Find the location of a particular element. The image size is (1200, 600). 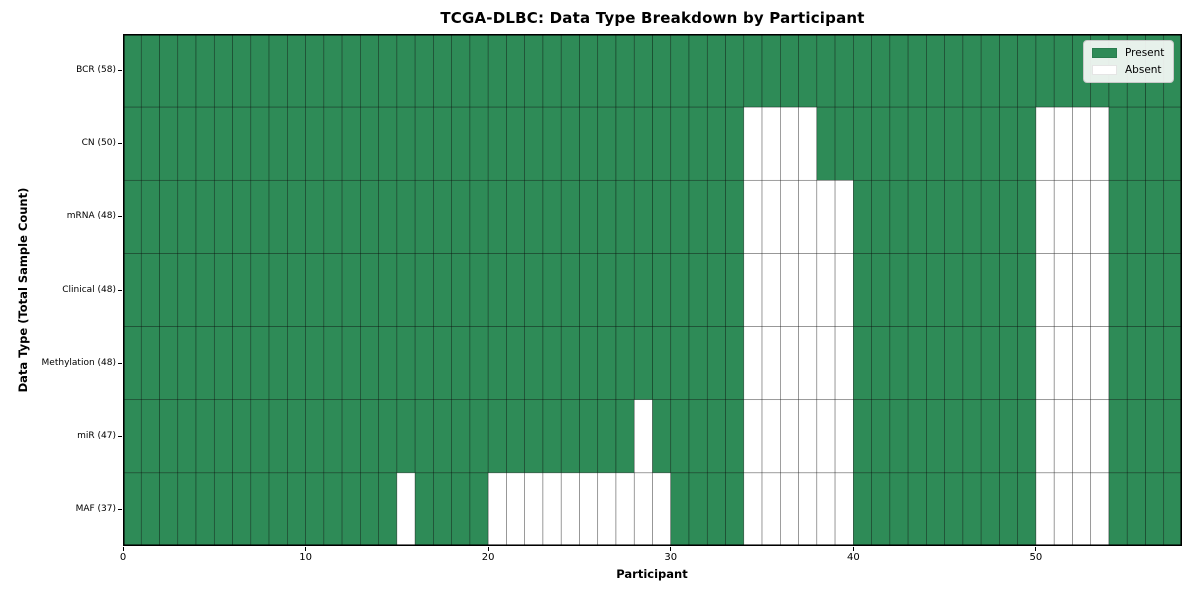

x-tick-label: 10 is located at coordinates (305, 557).